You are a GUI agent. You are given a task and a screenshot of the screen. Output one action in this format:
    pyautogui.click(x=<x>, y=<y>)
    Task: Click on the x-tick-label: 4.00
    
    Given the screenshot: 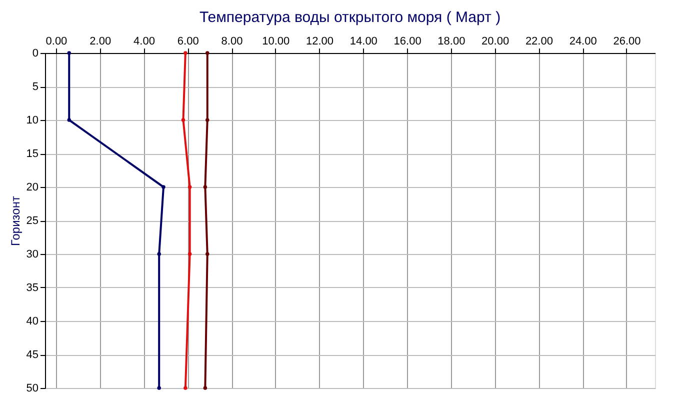 What is the action you would take?
    pyautogui.click(x=144, y=42)
    